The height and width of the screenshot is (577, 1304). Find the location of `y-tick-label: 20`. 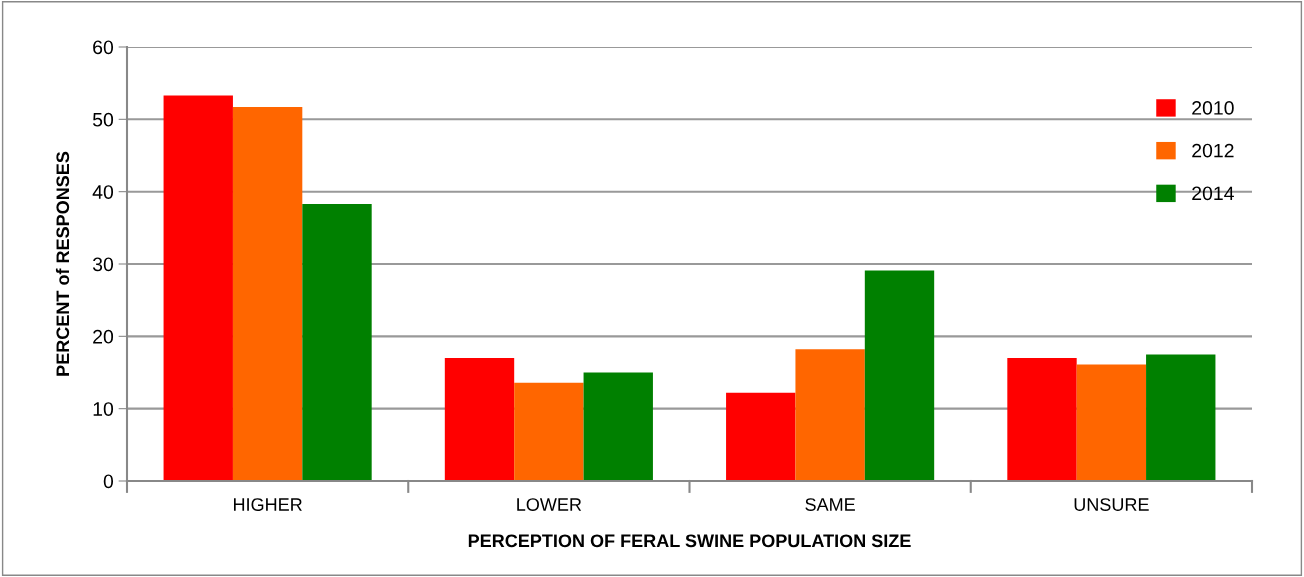

y-tick-label: 20 is located at coordinates (103, 336).